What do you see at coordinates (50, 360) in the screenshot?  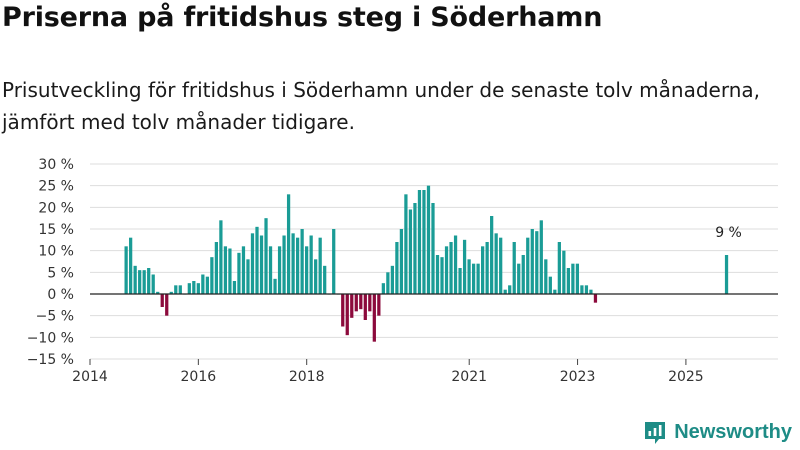 I see `y-tick-label: −15 %` at bounding box center [50, 360].